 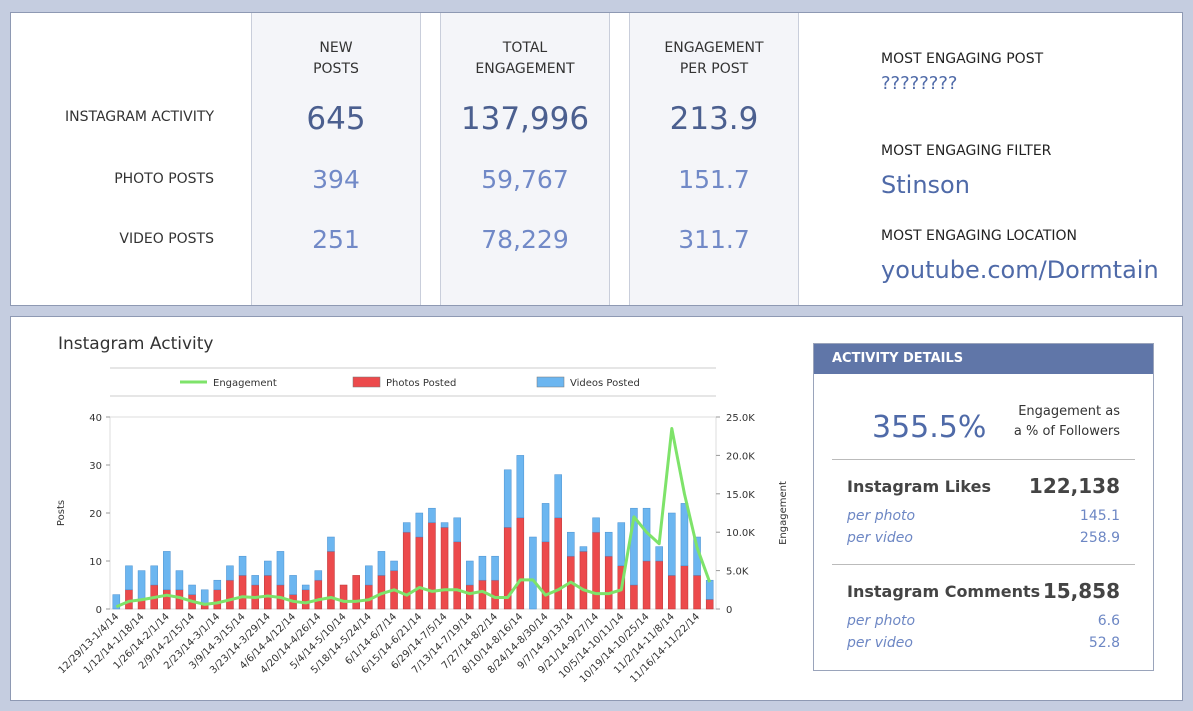 What do you see at coordinates (714, 69) in the screenshot?
I see `header-line: PER POST` at bounding box center [714, 69].